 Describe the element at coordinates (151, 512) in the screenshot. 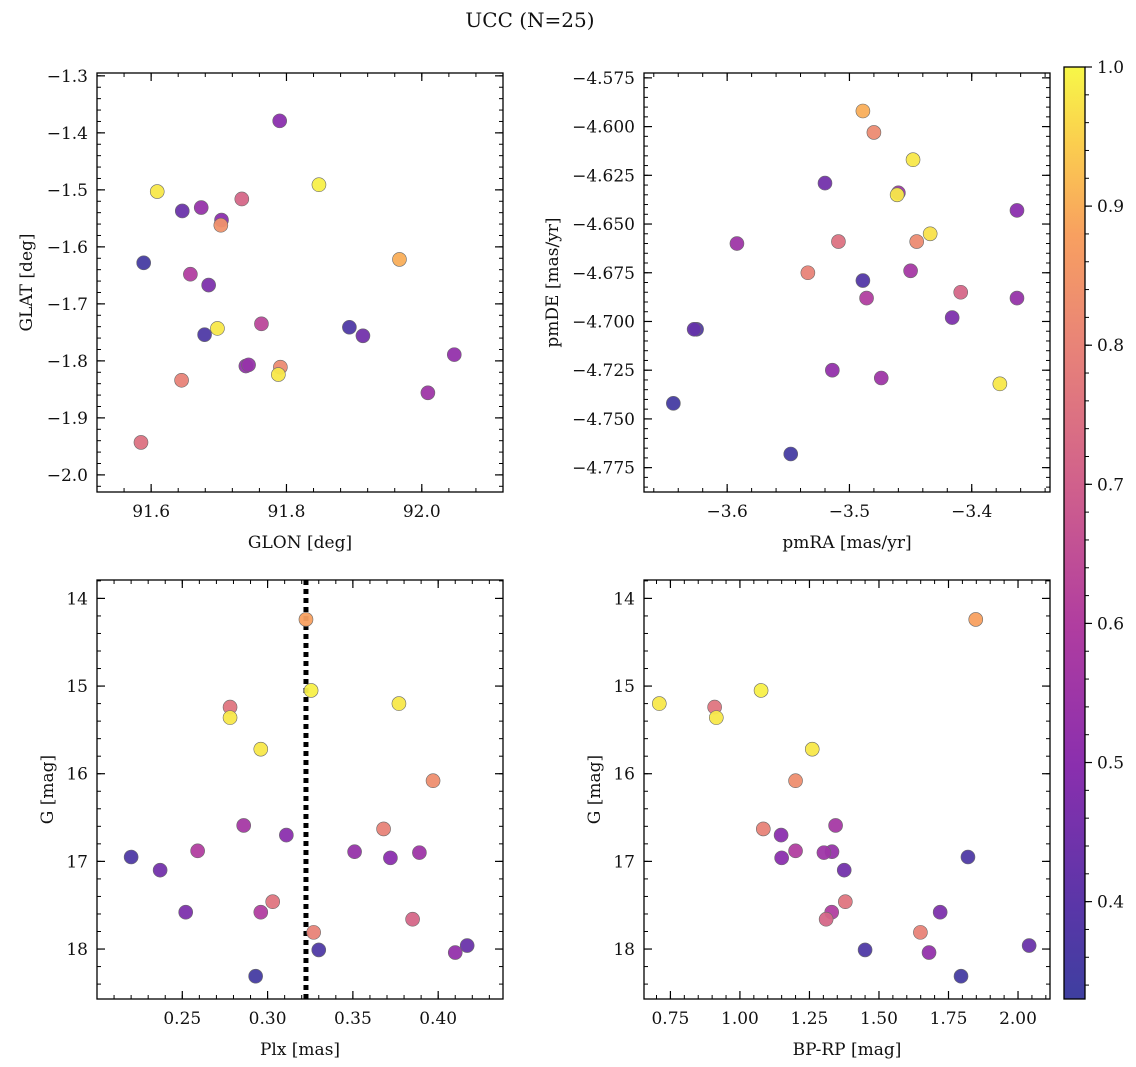

I see `x-tick-label: 91.6` at that location.